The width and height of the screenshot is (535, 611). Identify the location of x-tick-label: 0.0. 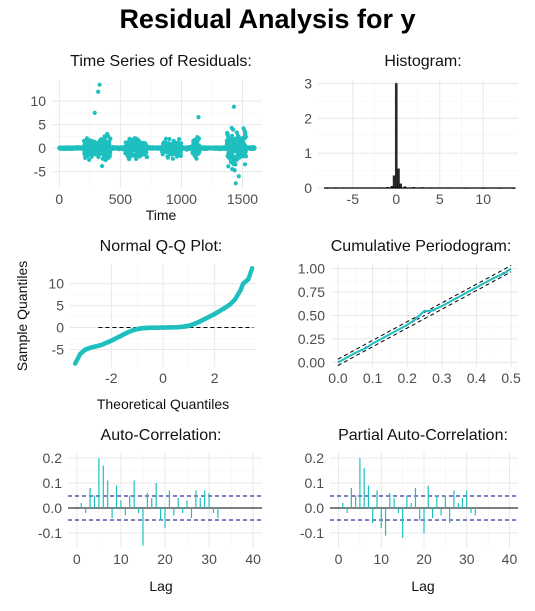
(338, 378).